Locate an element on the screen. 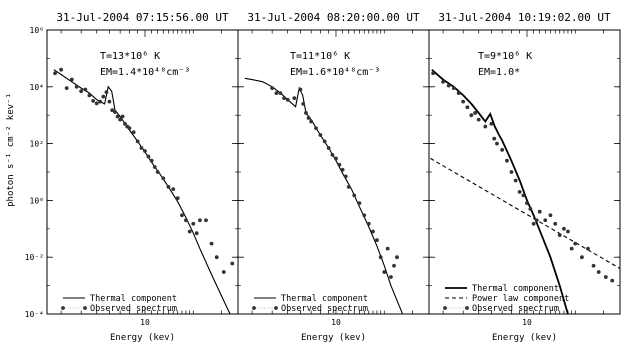 This screenshot has width=626, height=345. y-tick-label: 10⁻² is located at coordinates (34, 257).